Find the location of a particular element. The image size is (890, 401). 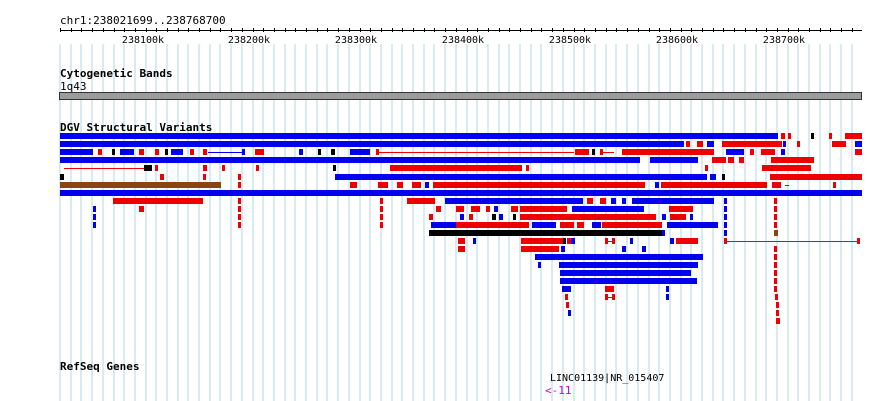

cytoband-1q43 is located at coordinates (460, 96).